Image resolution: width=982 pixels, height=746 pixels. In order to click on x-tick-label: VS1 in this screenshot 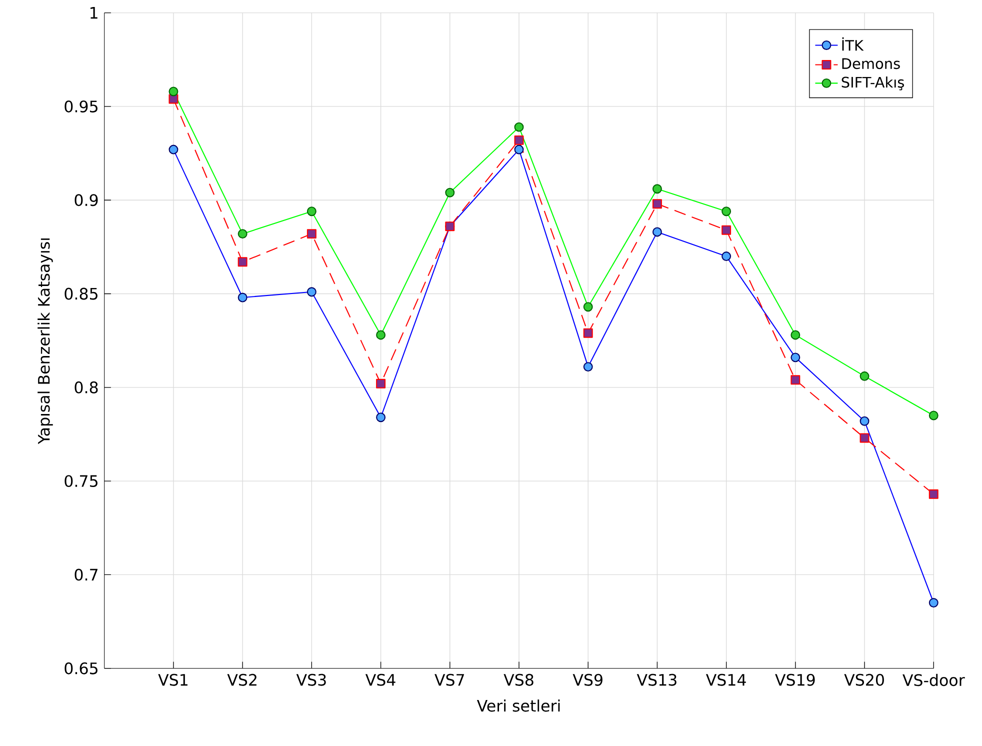, I will do `click(173, 680)`.